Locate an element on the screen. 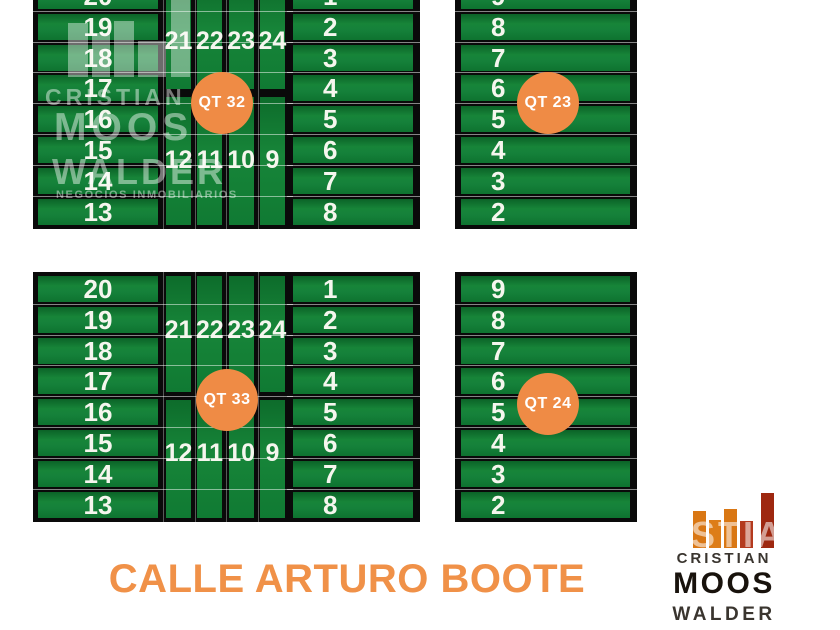  brand-echo-text: STIAN is located at coordinates (752, 534).